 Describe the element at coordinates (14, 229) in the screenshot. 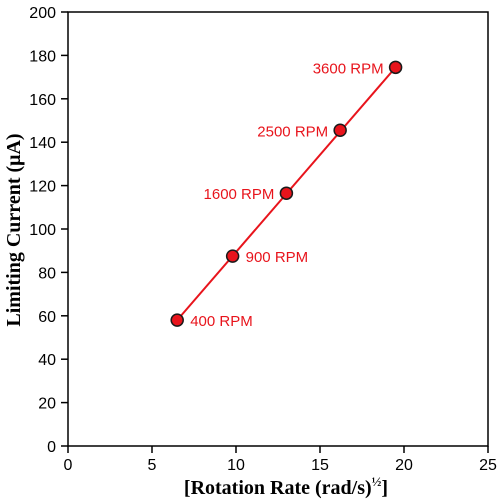

I see `y-axis-title: Limiting Current (μA)` at that location.